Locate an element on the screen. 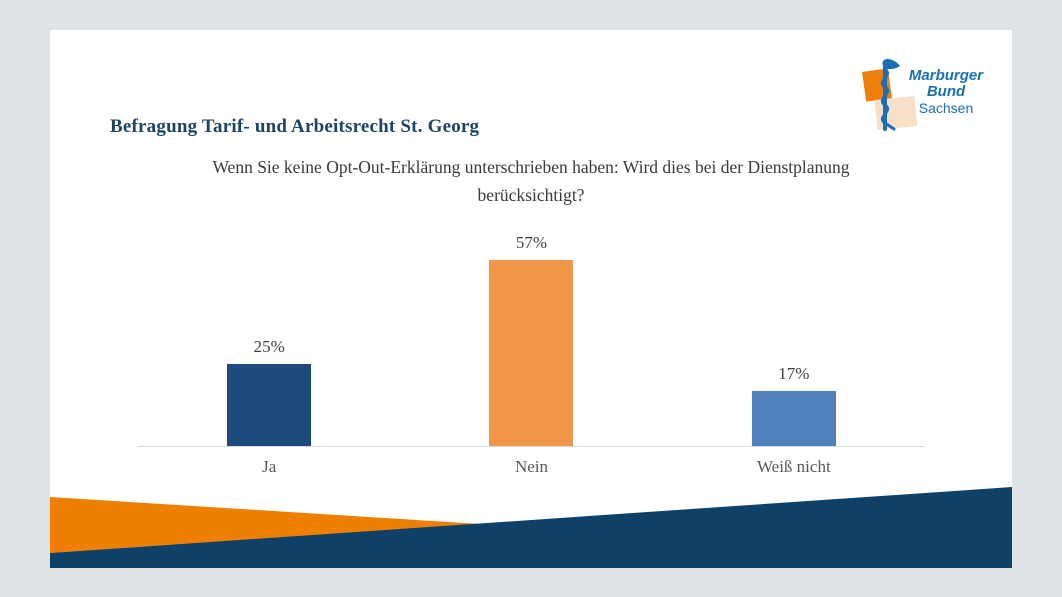 This screenshot has width=1062, height=597. bar-slot: 57% is located at coordinates (531, 338).